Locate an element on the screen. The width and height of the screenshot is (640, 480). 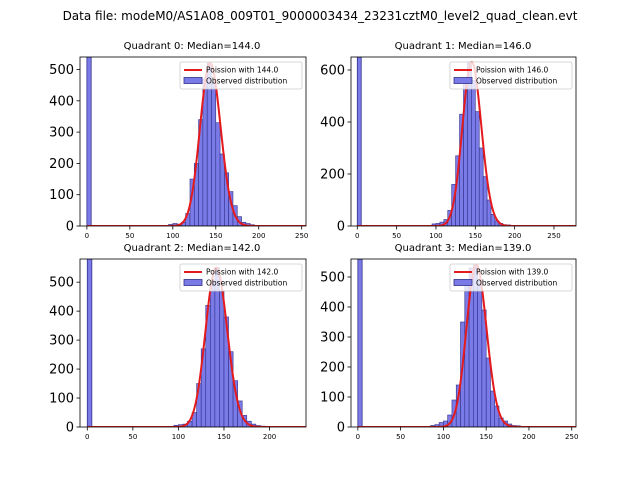
plot-area is located at coordinates (466, 343).